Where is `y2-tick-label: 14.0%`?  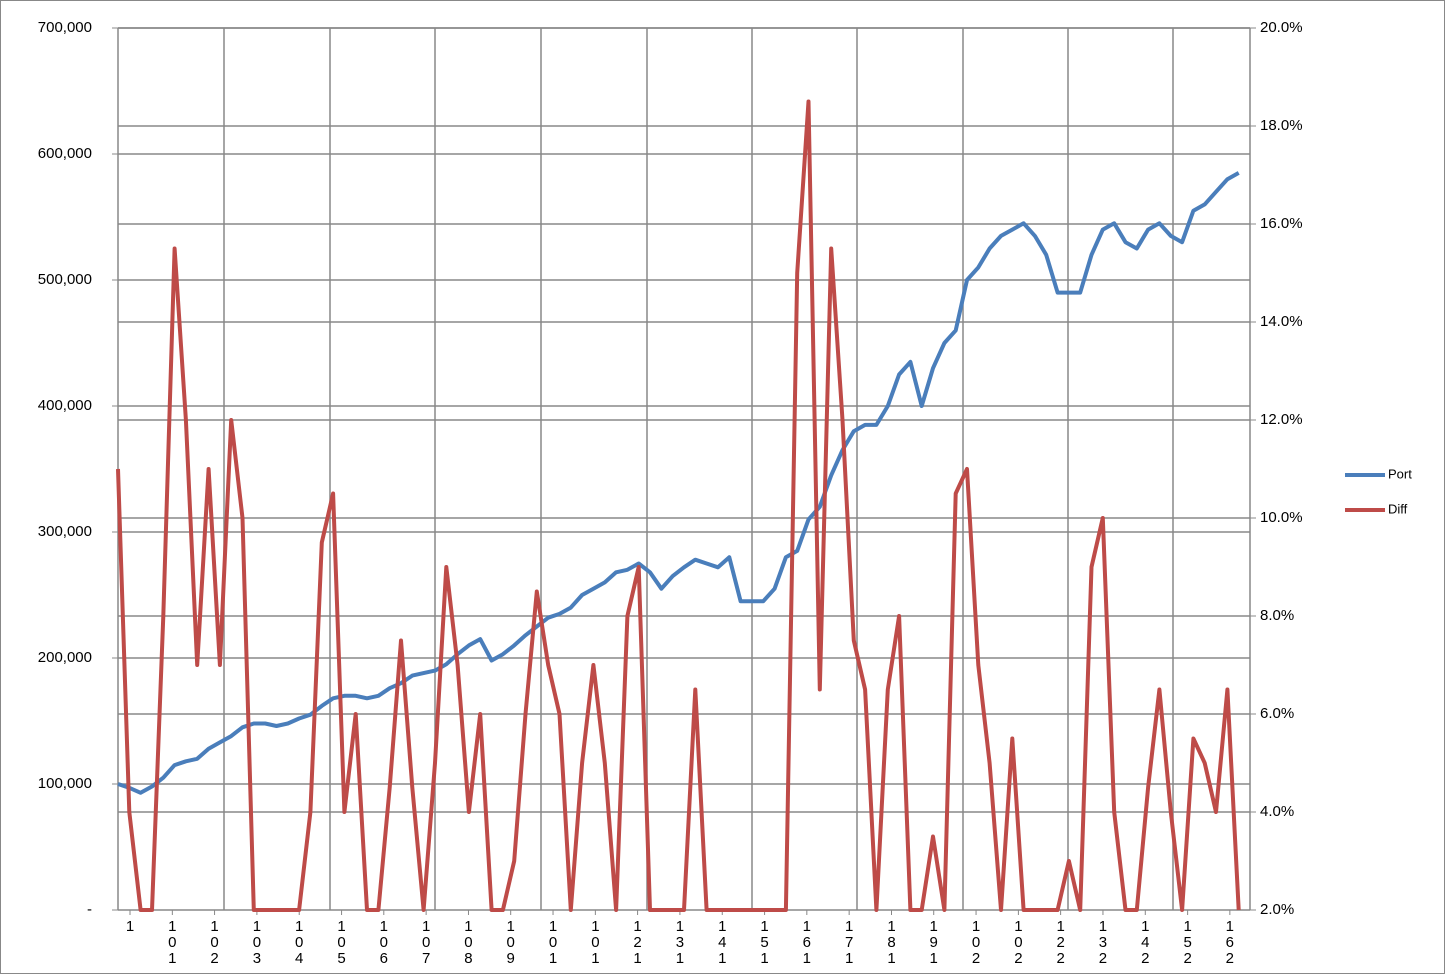 y2-tick-label: 14.0% is located at coordinates (1281, 321).